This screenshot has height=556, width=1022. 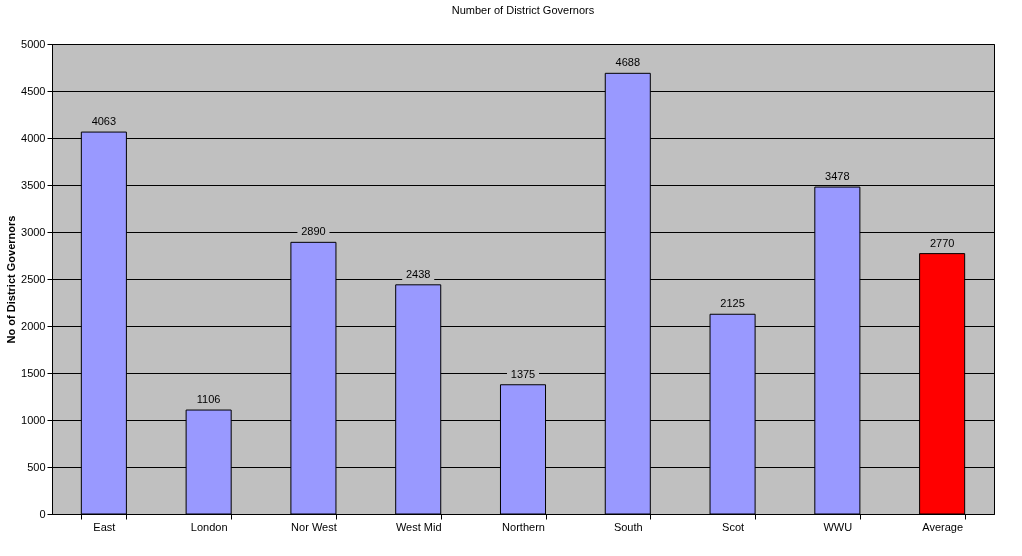 I want to click on data-label: 4063, so click(x=104, y=121).